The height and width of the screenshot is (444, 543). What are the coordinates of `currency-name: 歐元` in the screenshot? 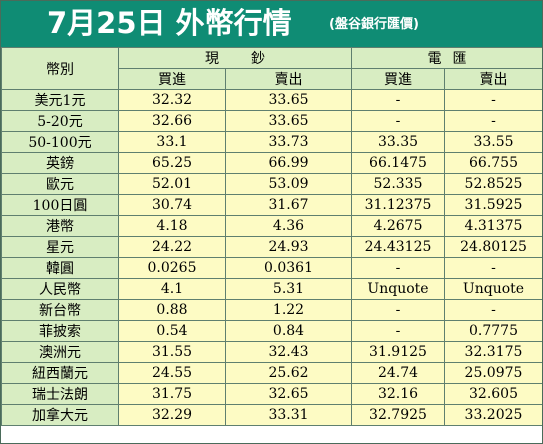 It's located at (60, 184).